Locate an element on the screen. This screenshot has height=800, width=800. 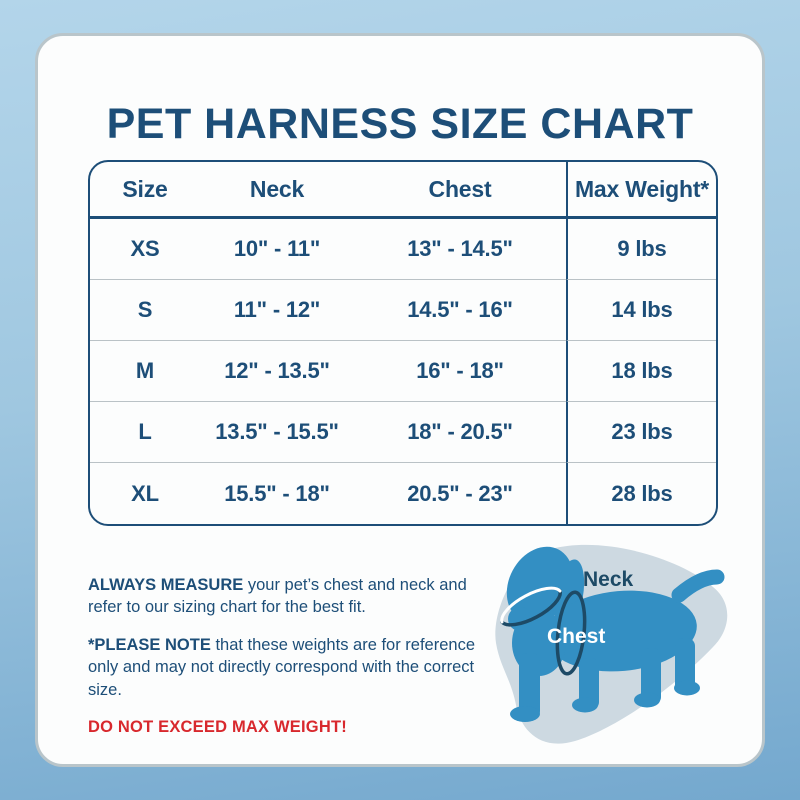
chest-cell: 20.5" - 23" is located at coordinates (460, 493).